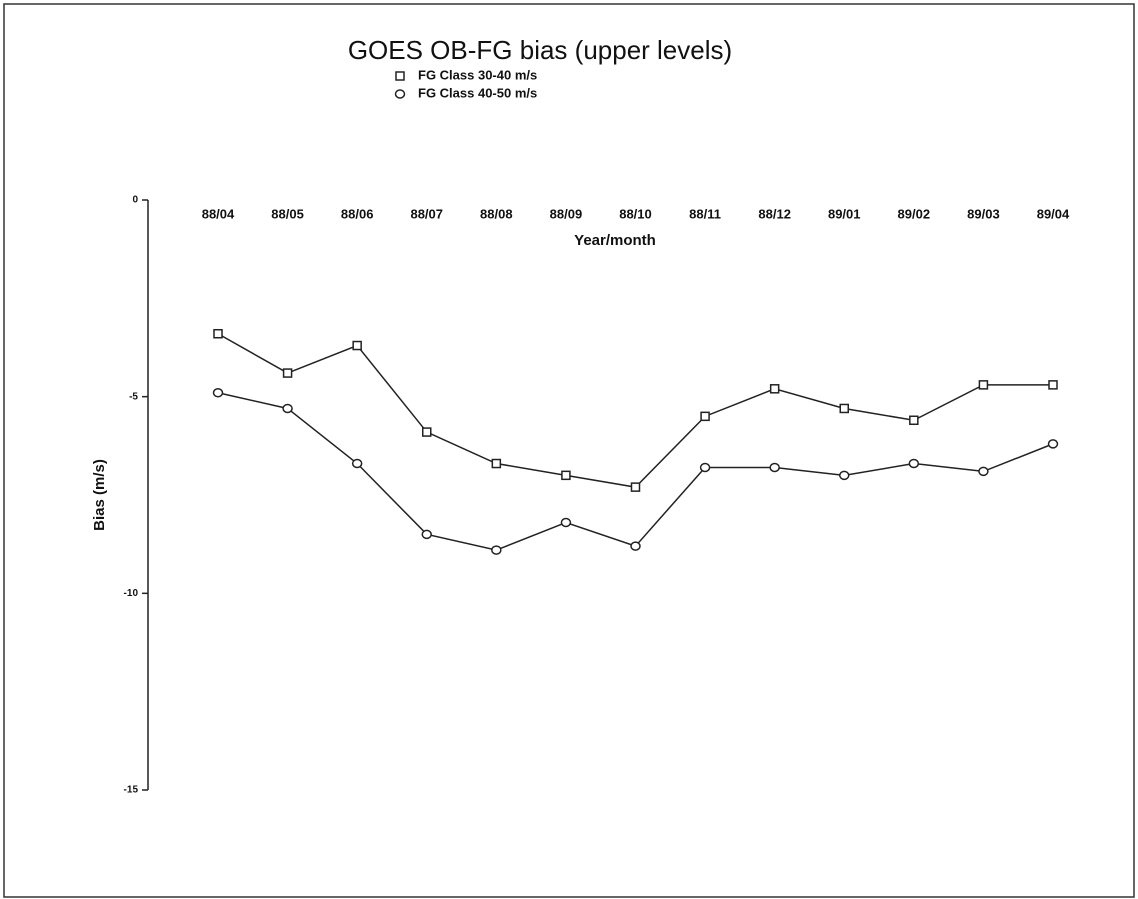  Describe the element at coordinates (635, 213) in the screenshot. I see `x-tick-label: 88/10` at that location.